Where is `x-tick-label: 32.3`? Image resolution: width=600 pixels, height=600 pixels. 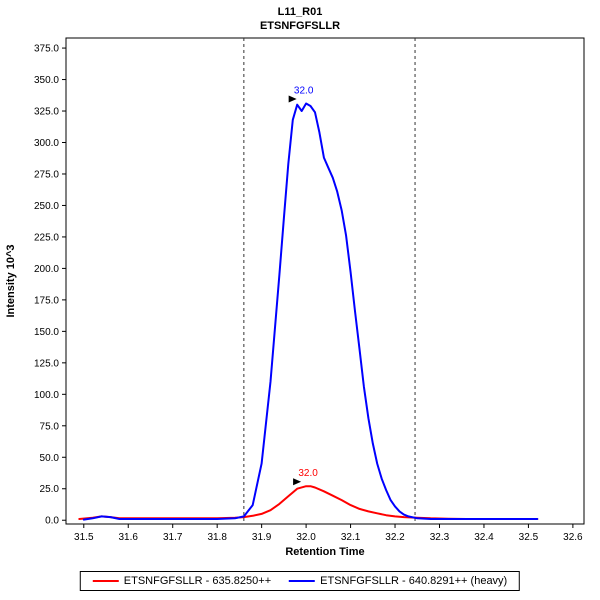
x-tick-label: 32.3 is located at coordinates (440, 537).